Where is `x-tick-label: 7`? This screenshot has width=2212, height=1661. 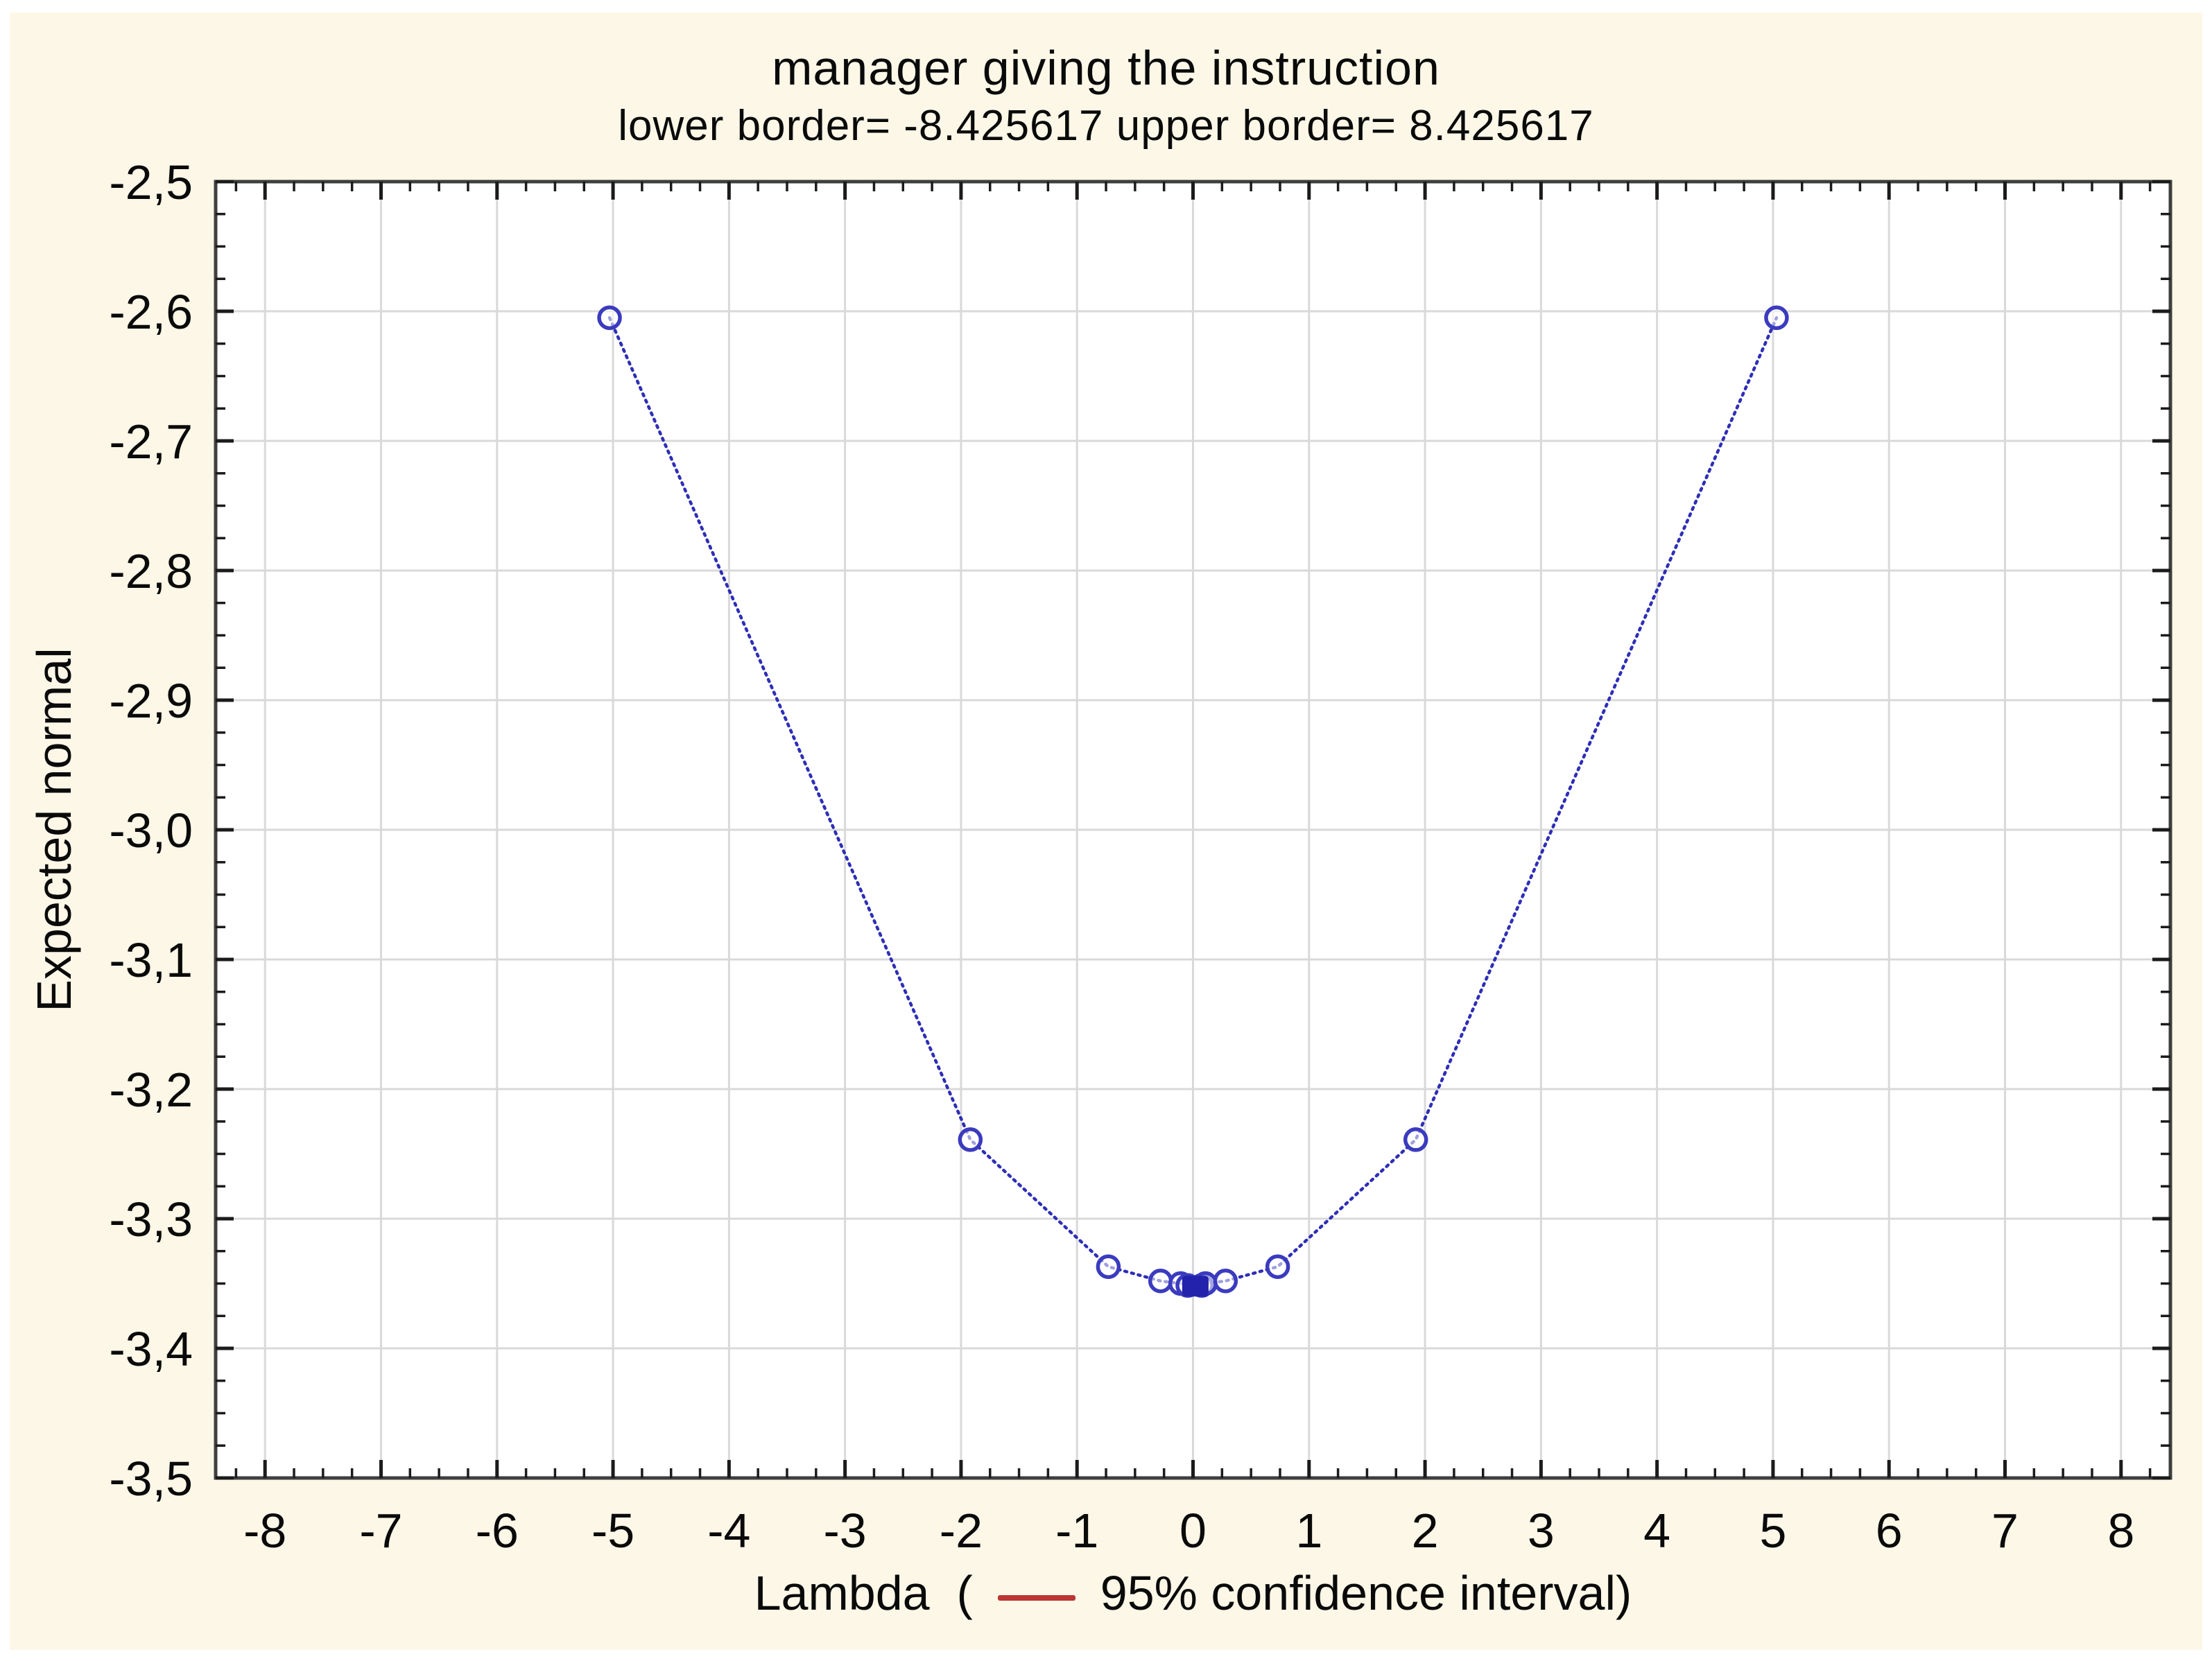
x-tick-label: 7 is located at coordinates (2005, 1531).